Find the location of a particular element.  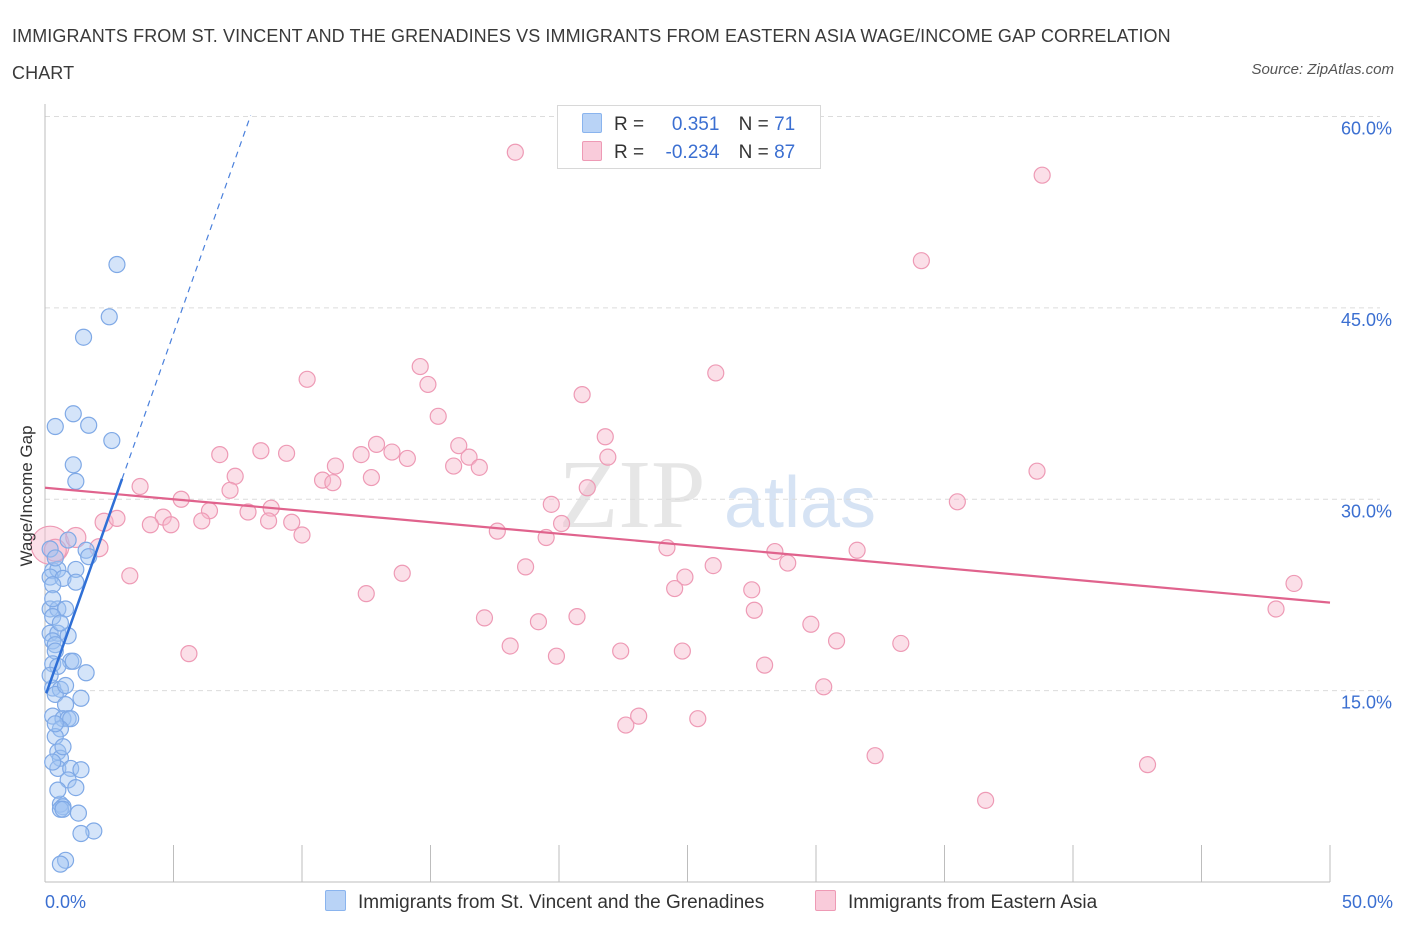

bottom-legend-swatch-blue is located at coordinates (335, 900).